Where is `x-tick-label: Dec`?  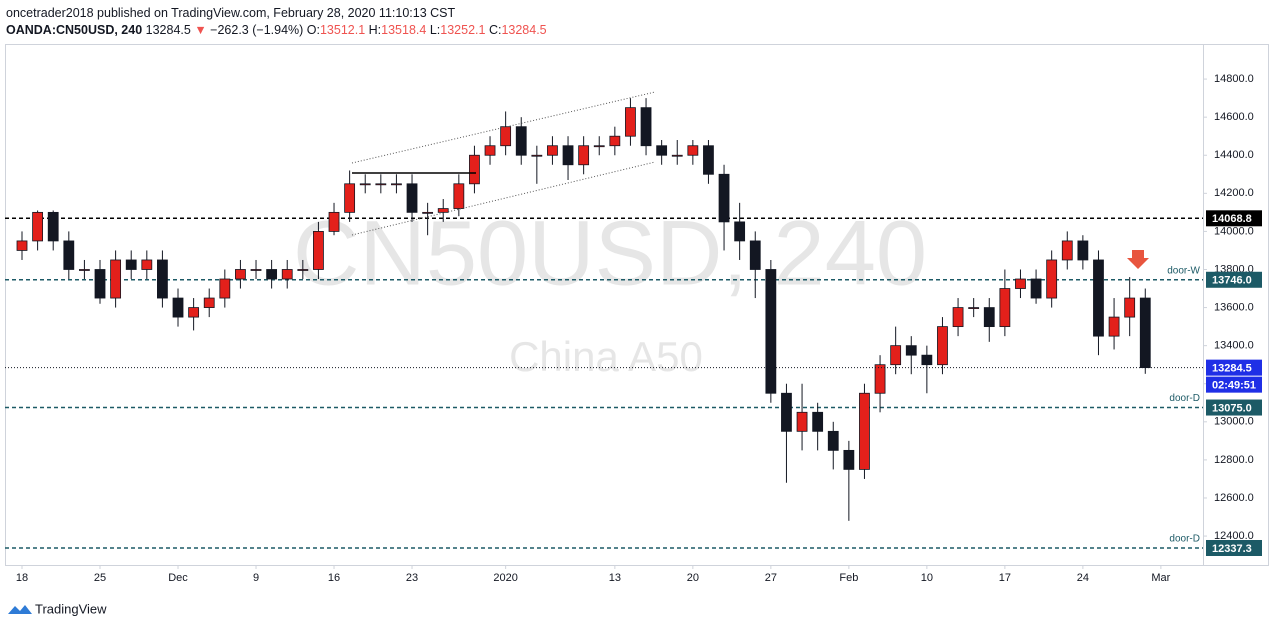 x-tick-label: Dec is located at coordinates (178, 578).